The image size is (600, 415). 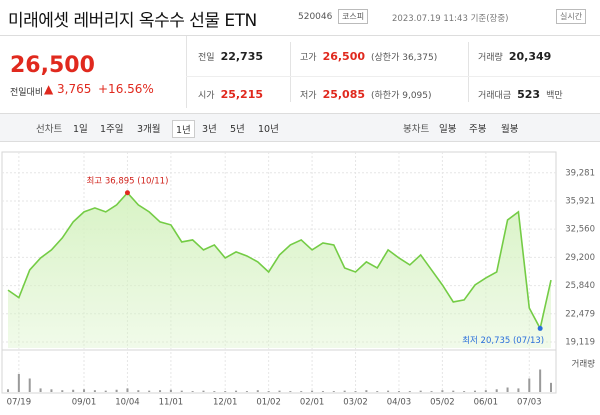 I want to click on period-tab: 1일, so click(x=80, y=129).